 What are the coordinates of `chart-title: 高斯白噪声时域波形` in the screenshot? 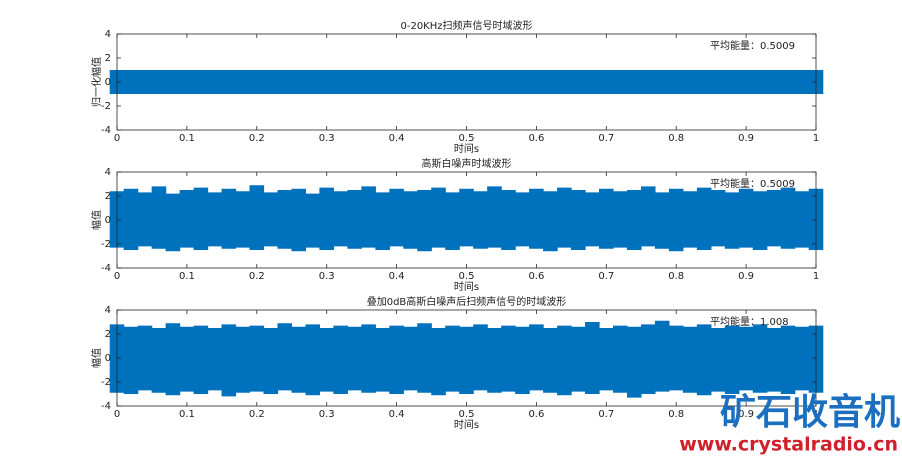 It's located at (467, 163).